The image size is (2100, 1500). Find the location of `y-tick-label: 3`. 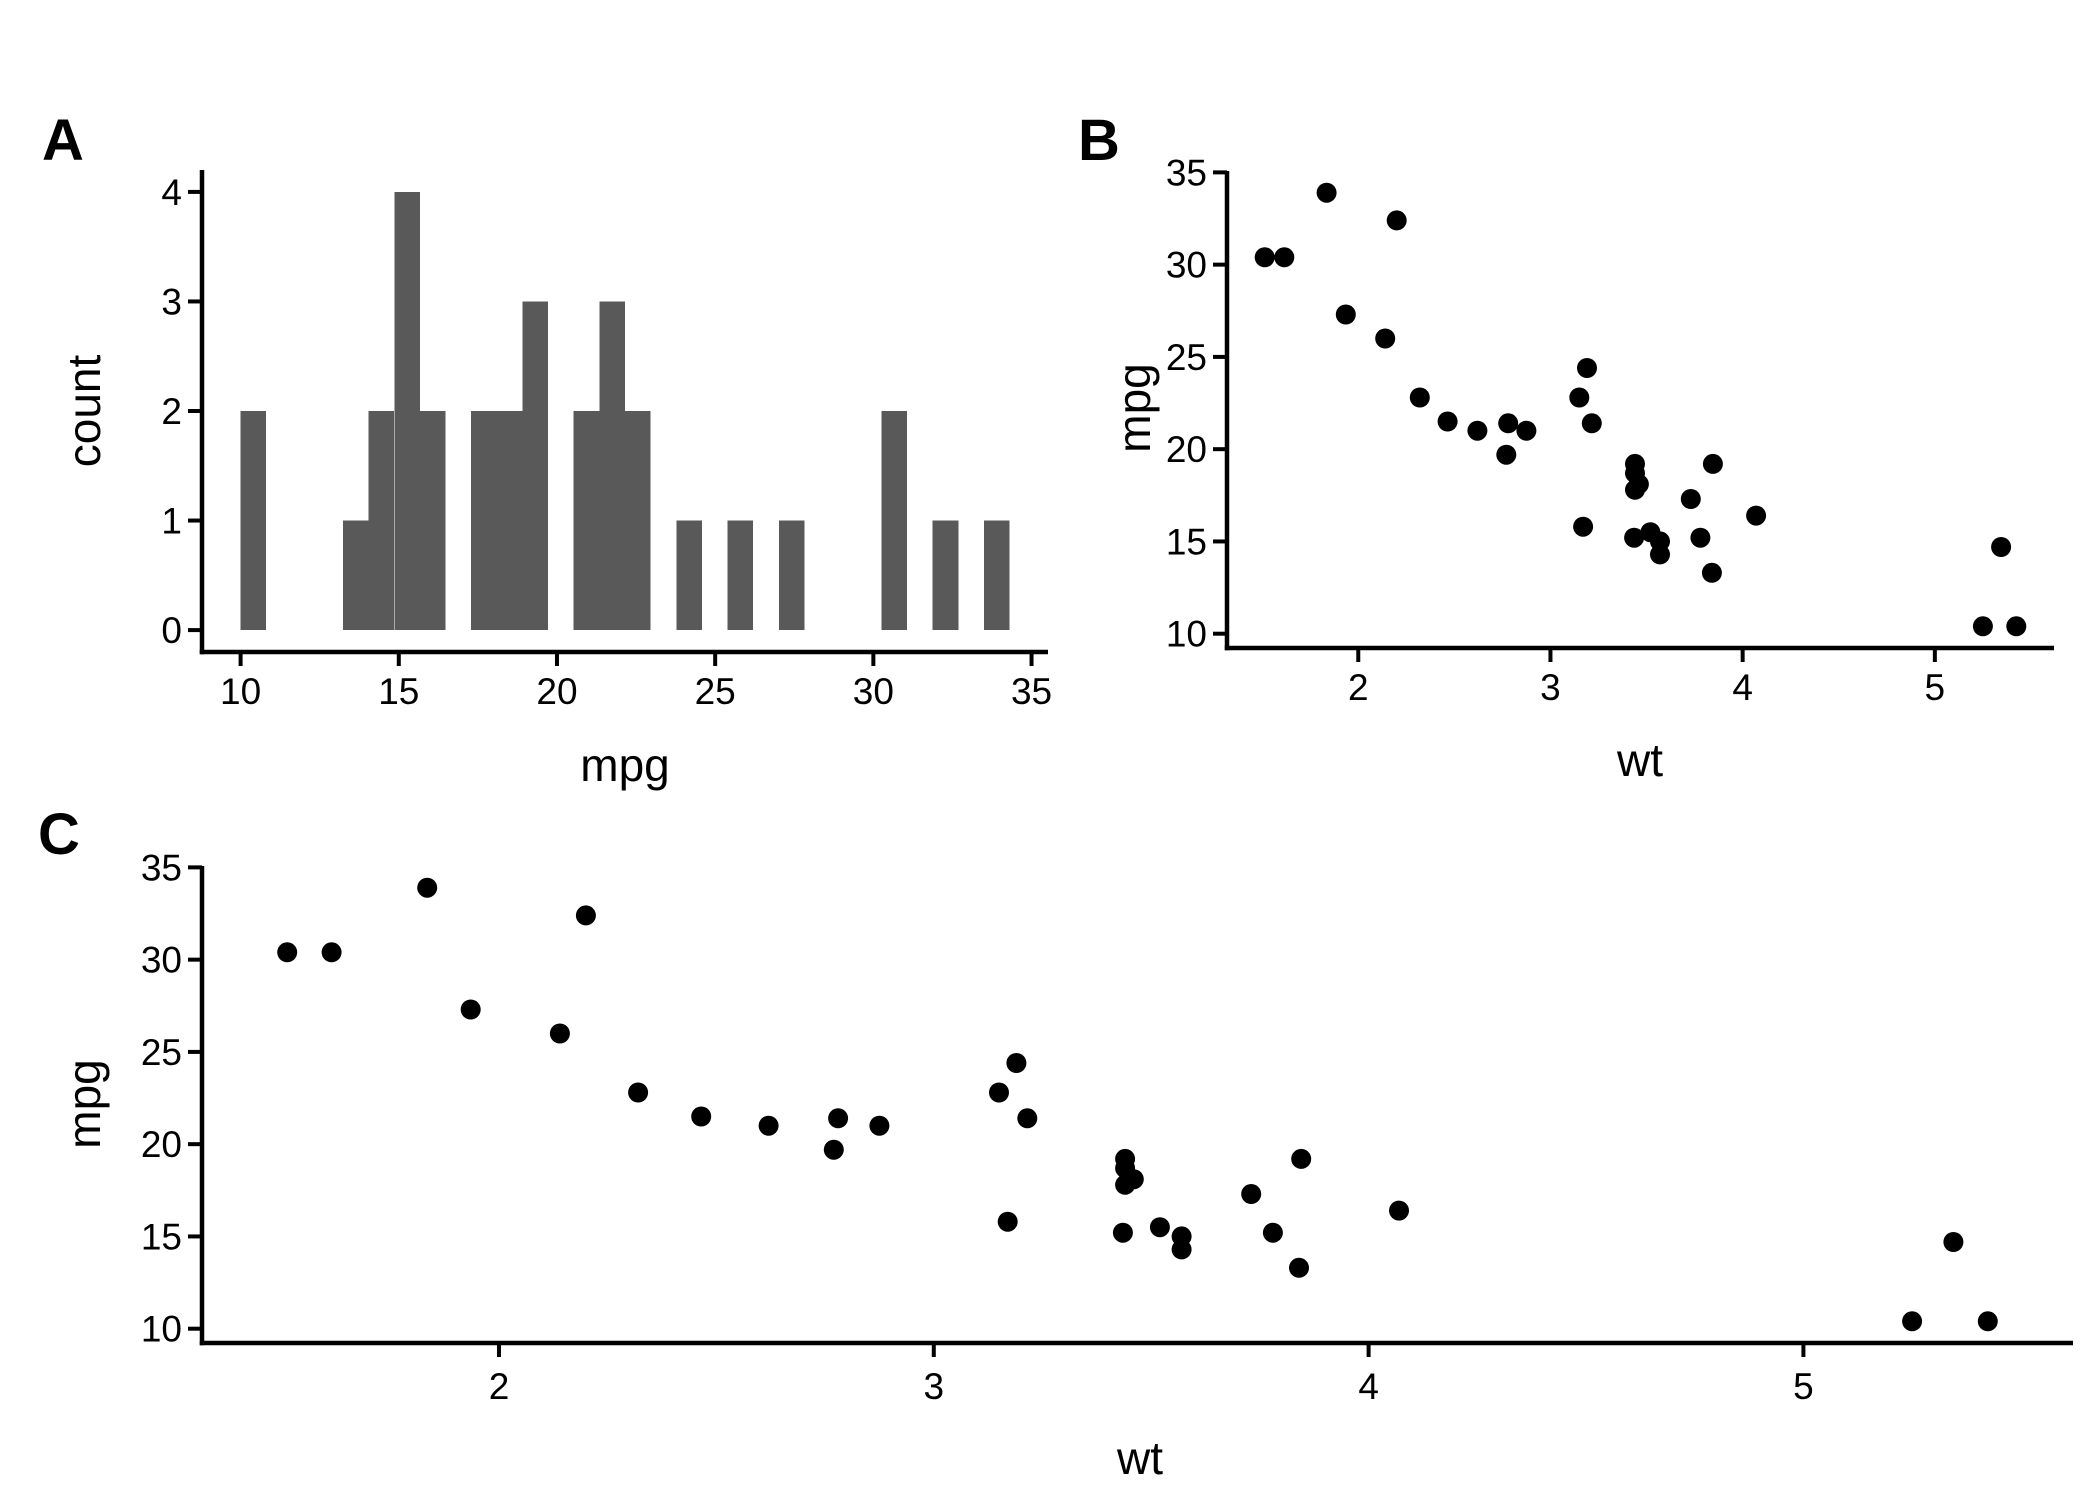

y-tick-label: 3 is located at coordinates (171, 301).